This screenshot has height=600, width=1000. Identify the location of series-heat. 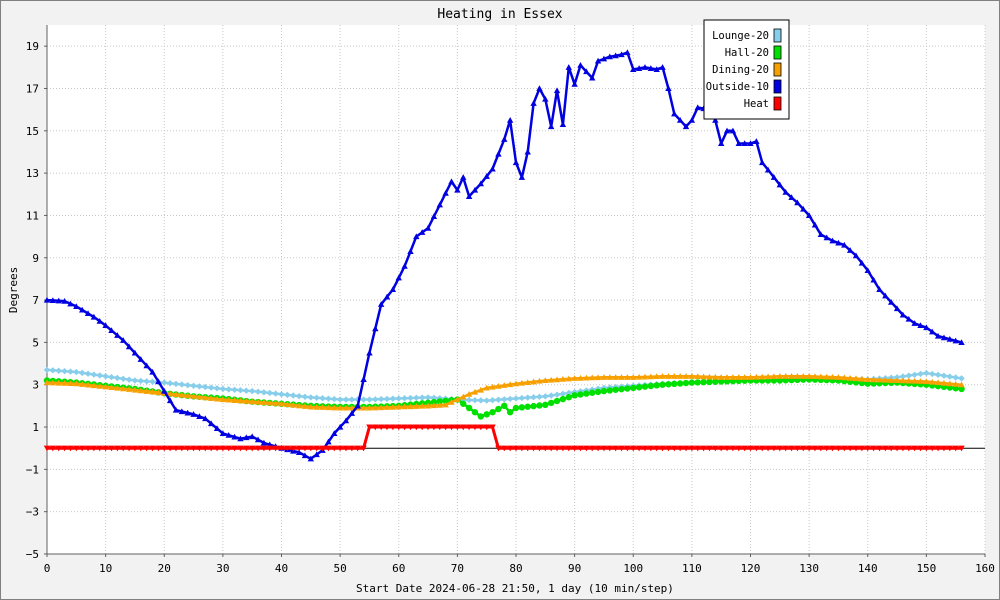
(504, 438).